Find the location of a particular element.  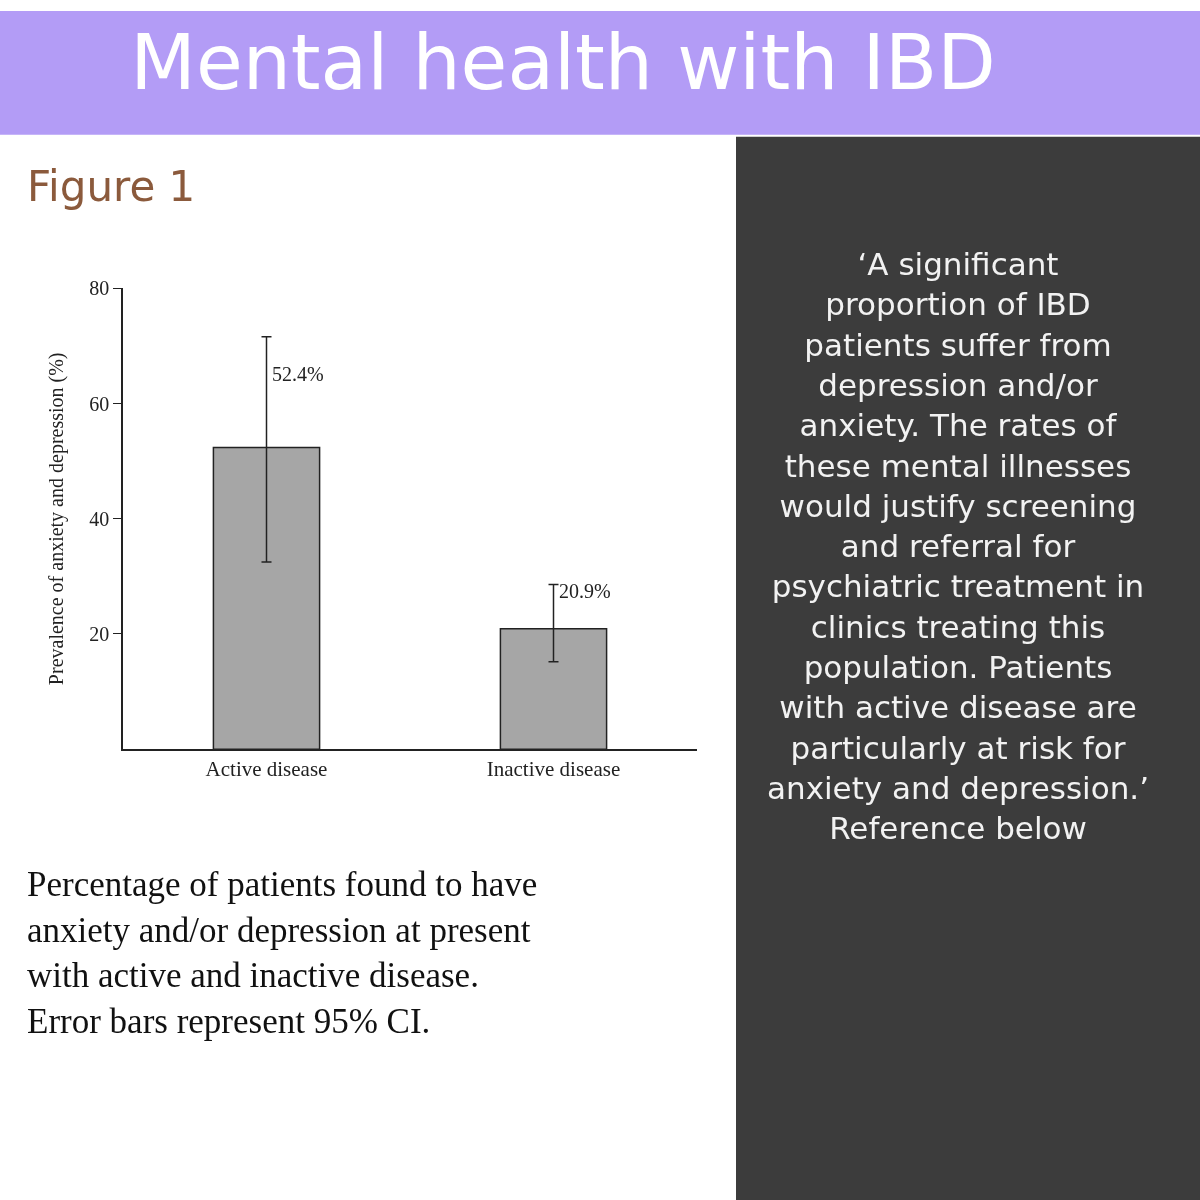

data-label: 52.4% is located at coordinates (298, 374).